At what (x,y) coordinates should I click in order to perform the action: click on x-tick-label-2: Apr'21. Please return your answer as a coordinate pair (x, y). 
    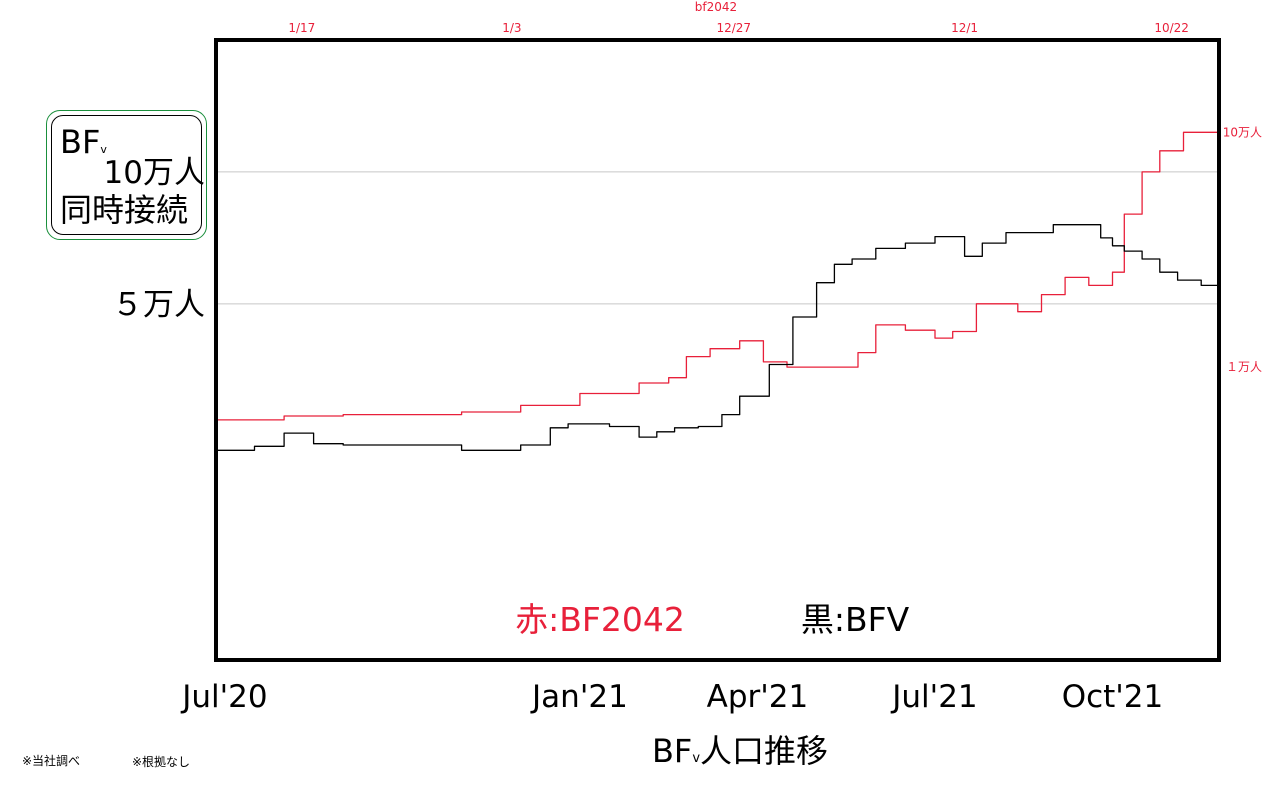
    Looking at the image, I should click on (758, 697).